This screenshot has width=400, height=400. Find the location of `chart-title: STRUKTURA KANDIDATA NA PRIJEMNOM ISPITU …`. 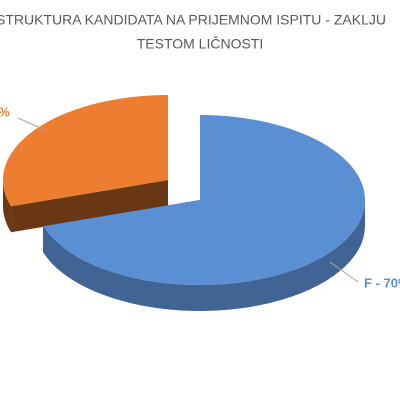

chart-title: STRUKTURA KANDIDATA NA PRIJEMNOM ISPITU … is located at coordinates (193, 20).